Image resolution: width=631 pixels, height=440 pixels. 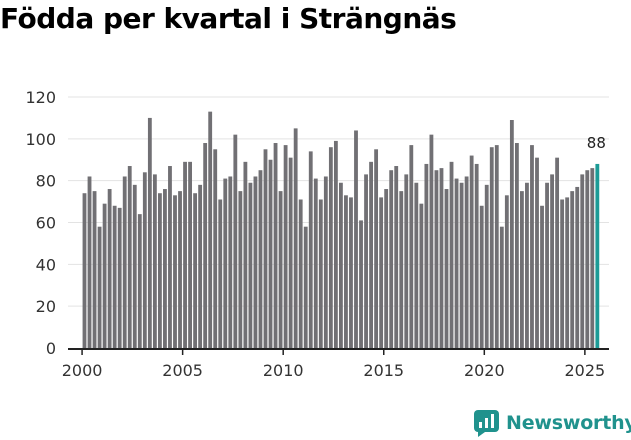 I want to click on highlight-value-label: 88, so click(x=596, y=143).